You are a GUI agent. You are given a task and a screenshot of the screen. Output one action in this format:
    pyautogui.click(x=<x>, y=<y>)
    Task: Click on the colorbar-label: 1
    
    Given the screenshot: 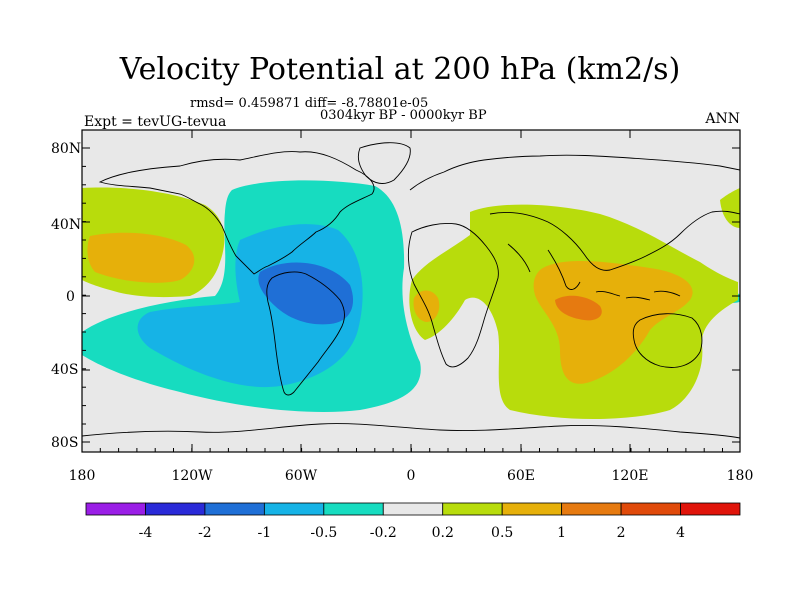 What is the action you would take?
    pyautogui.click(x=561, y=533)
    